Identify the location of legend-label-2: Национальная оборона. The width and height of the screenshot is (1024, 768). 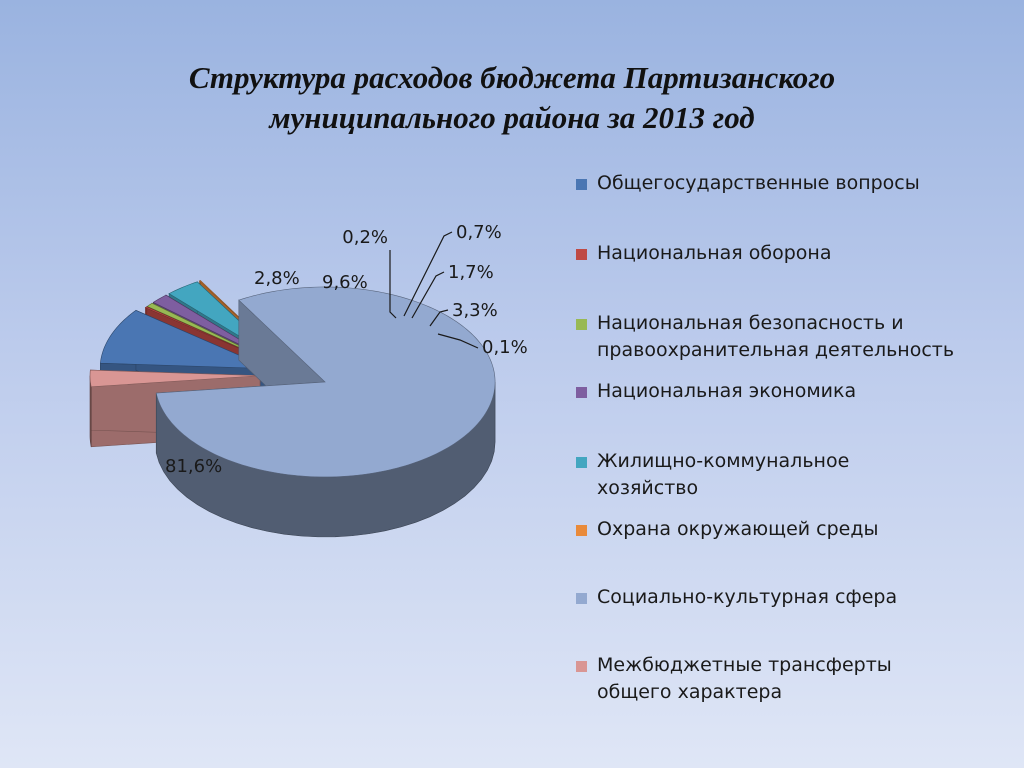
(802, 253).